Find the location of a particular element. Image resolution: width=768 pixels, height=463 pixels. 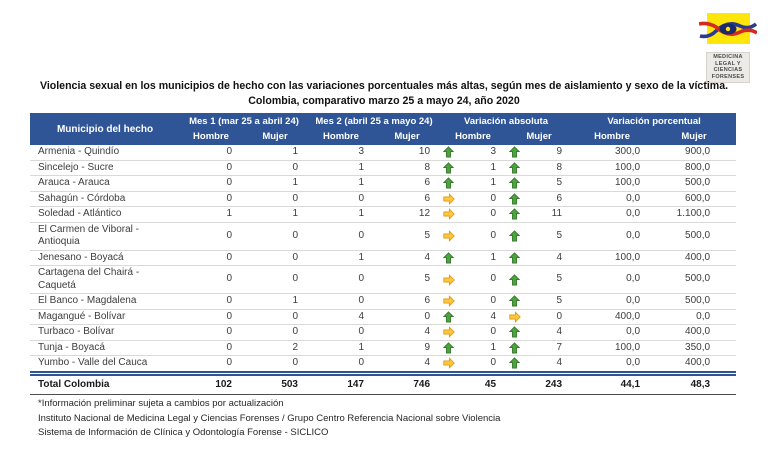

col-header-mes2-mujer: Mujer is located at coordinates (407, 137).